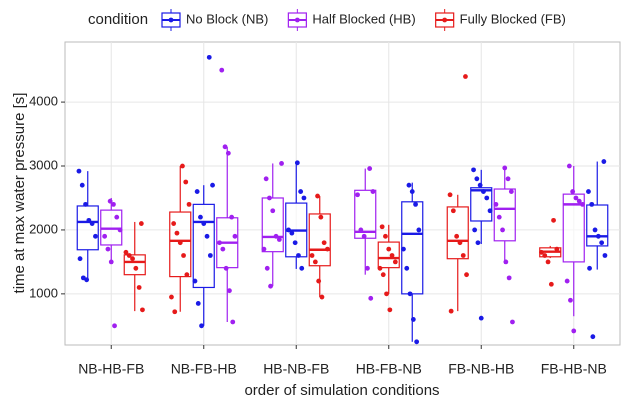  Describe the element at coordinates (574, 369) in the screenshot. I see `x-tick-label: FB-HB-NB` at that location.